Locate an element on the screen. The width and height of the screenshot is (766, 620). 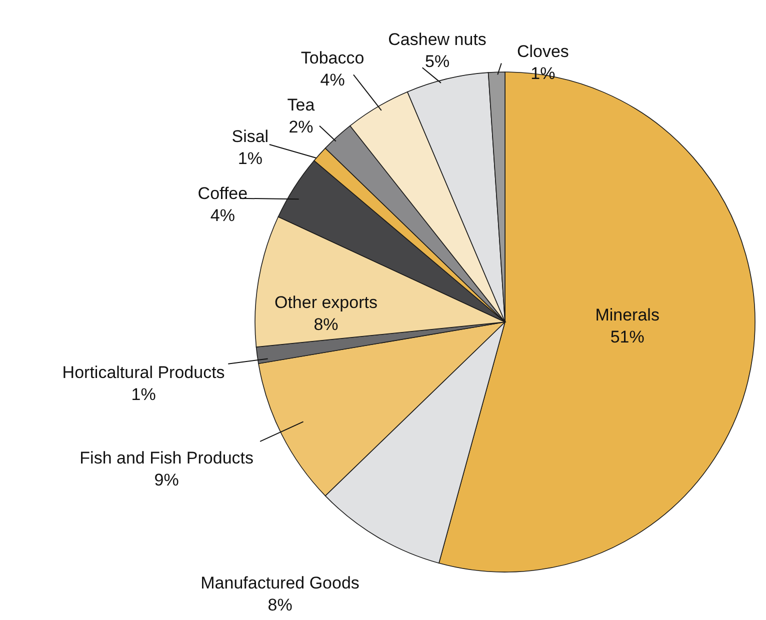
data-label: 2% is located at coordinates (301, 126).